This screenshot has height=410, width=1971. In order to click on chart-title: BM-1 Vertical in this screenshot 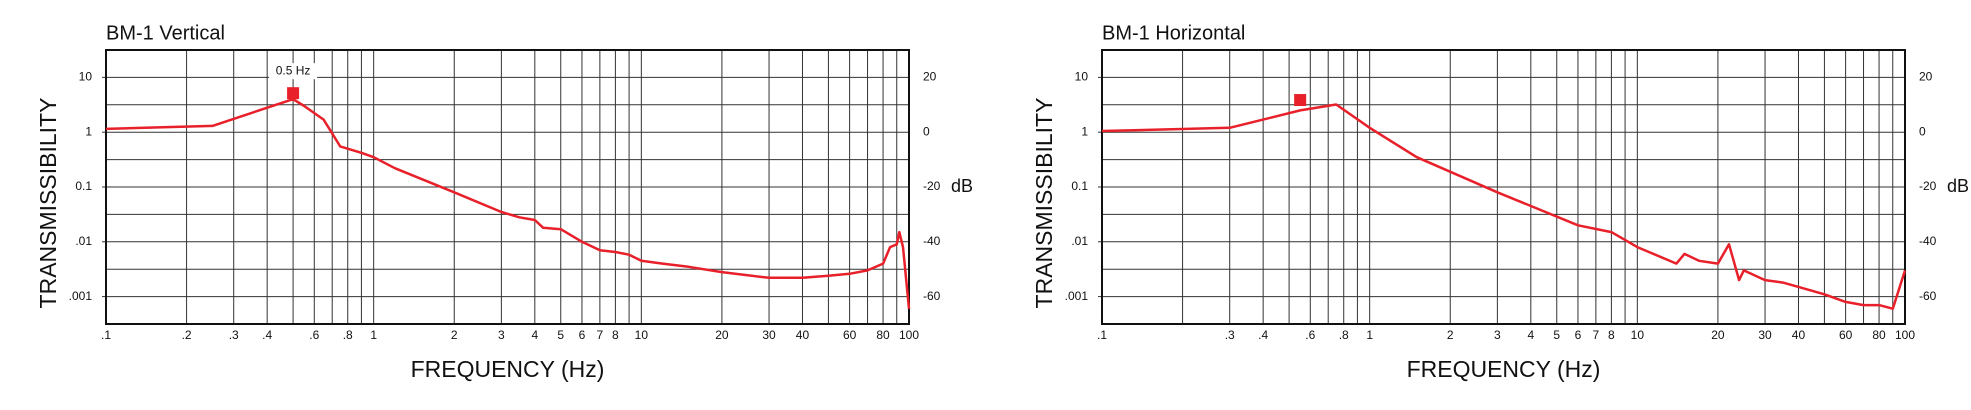, I will do `click(165, 33)`.